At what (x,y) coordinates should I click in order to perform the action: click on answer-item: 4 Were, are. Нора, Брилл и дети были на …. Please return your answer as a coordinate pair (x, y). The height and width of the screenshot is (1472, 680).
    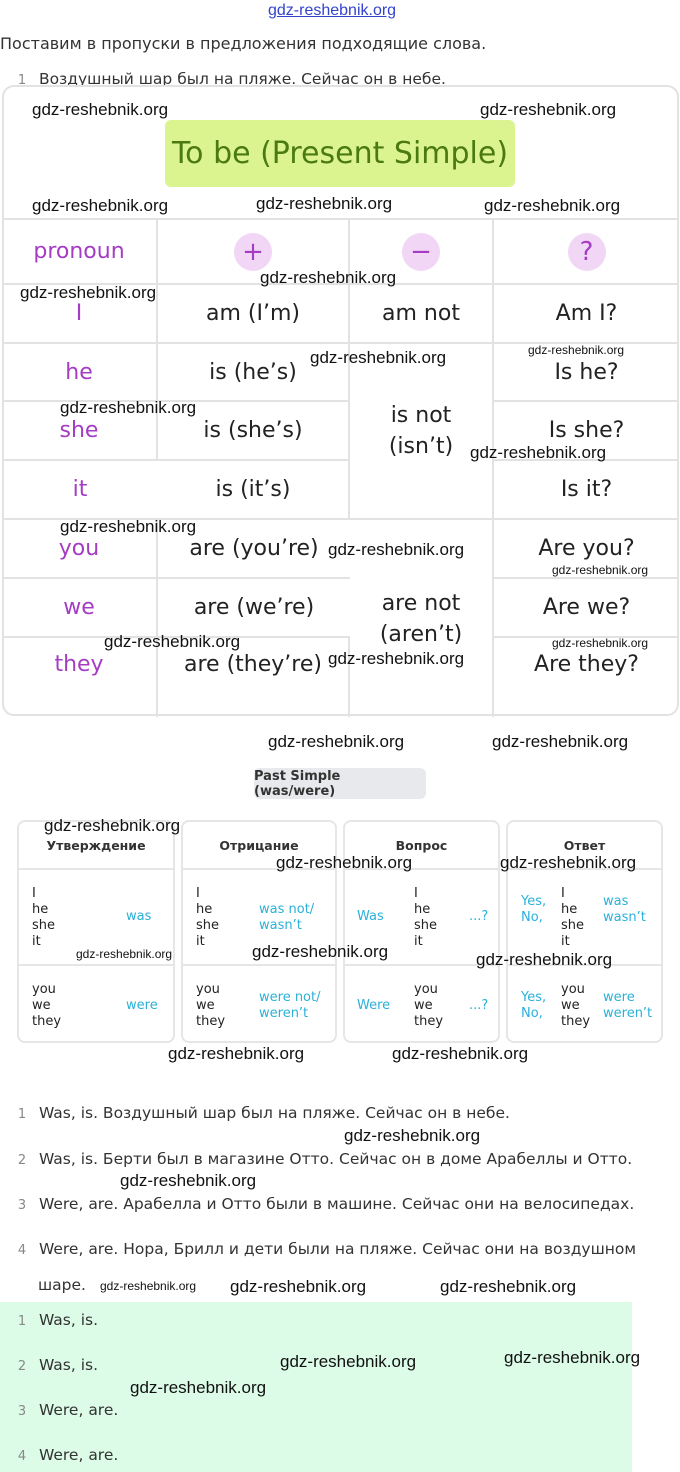
    Looking at the image, I should click on (327, 1249).